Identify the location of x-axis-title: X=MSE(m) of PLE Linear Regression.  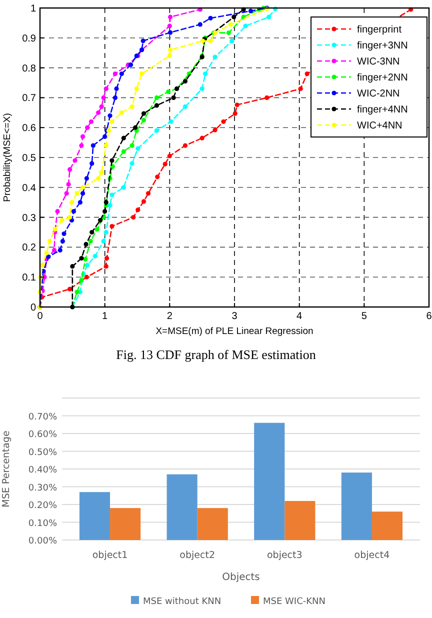
(235, 331).